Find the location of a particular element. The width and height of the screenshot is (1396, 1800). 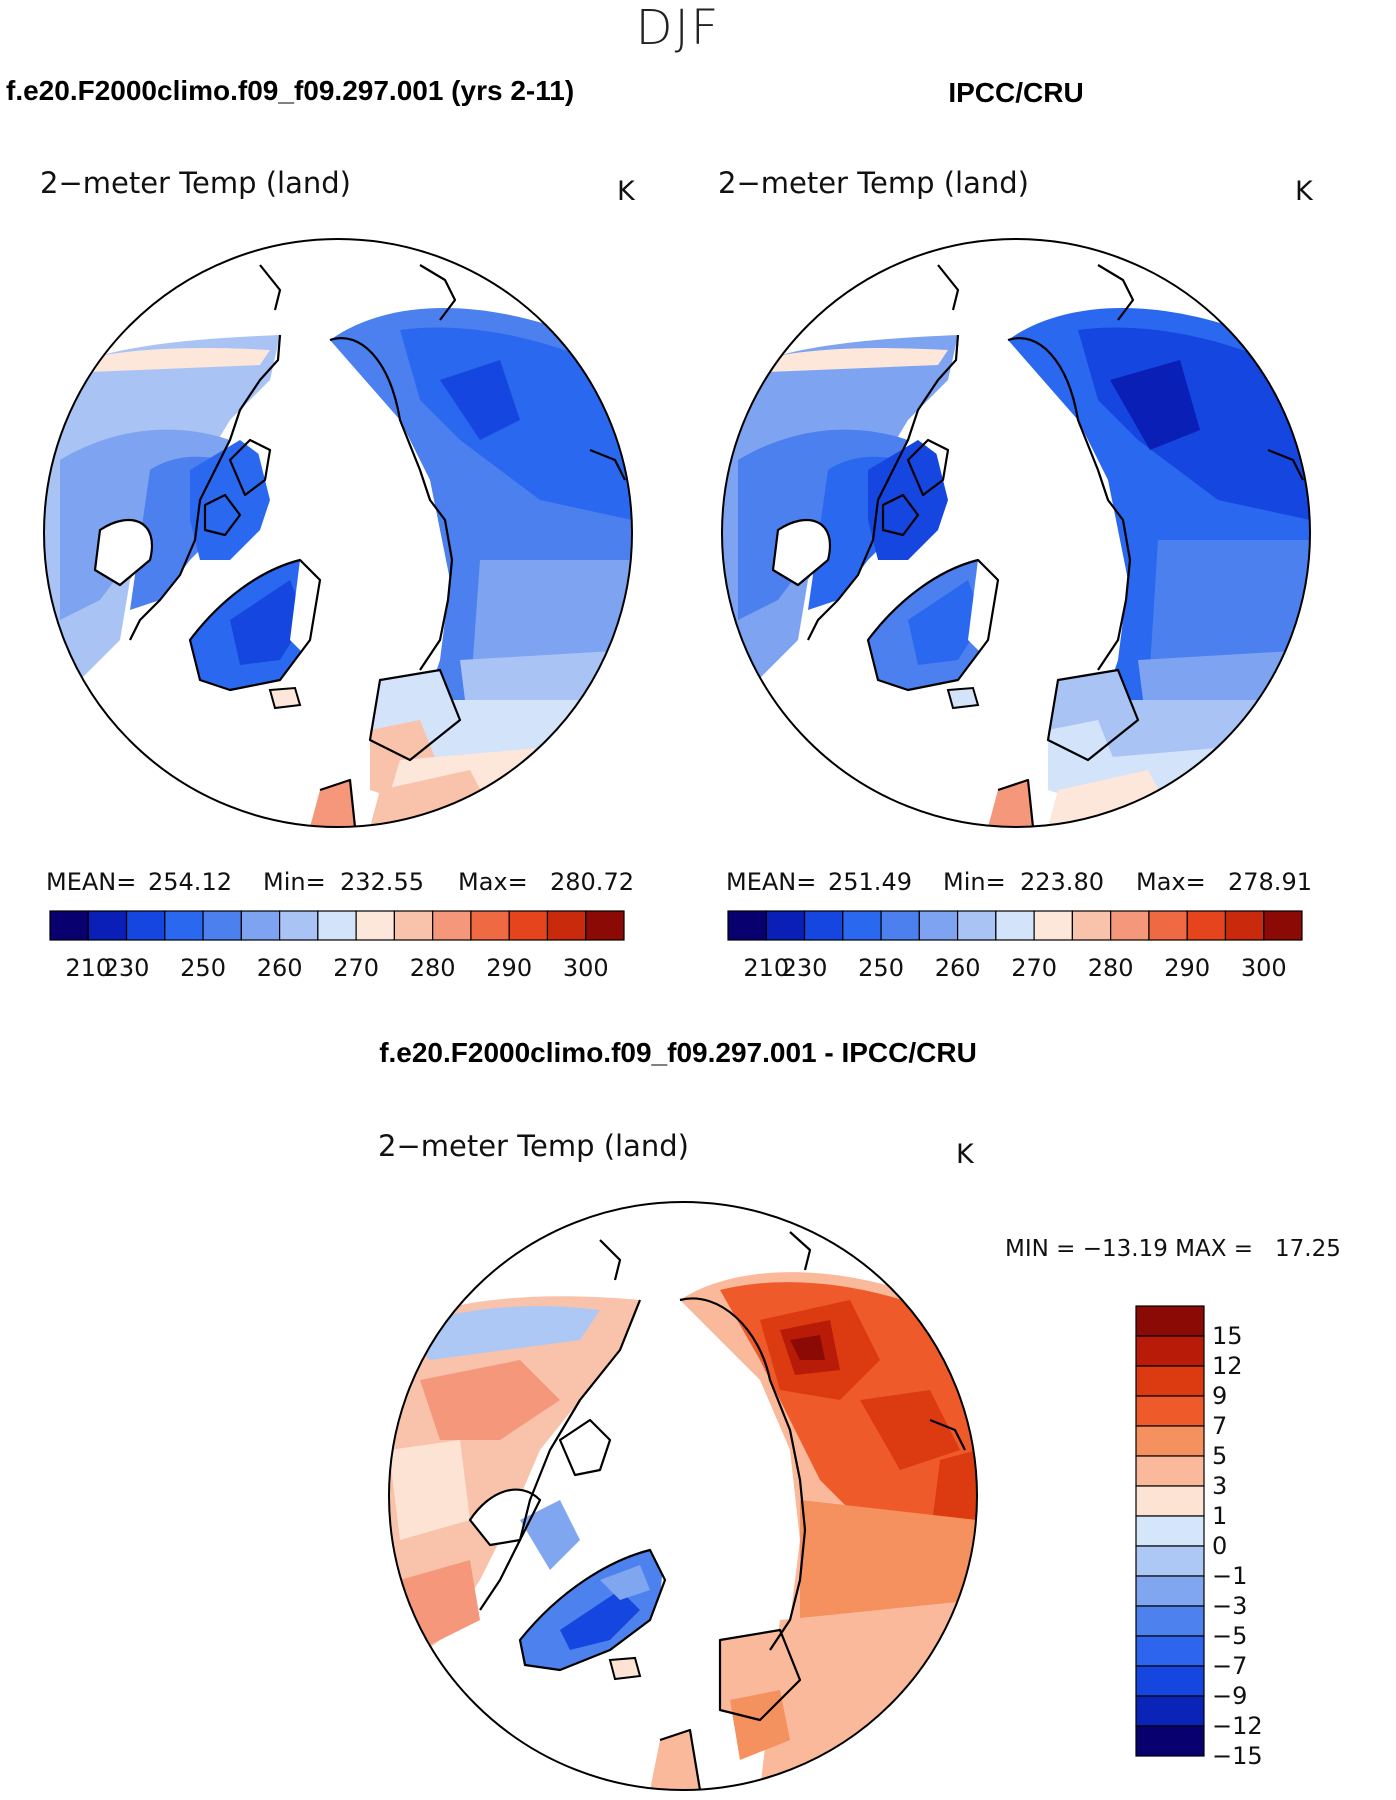

model-mean-label: MEAN= is located at coordinates (91, 882).